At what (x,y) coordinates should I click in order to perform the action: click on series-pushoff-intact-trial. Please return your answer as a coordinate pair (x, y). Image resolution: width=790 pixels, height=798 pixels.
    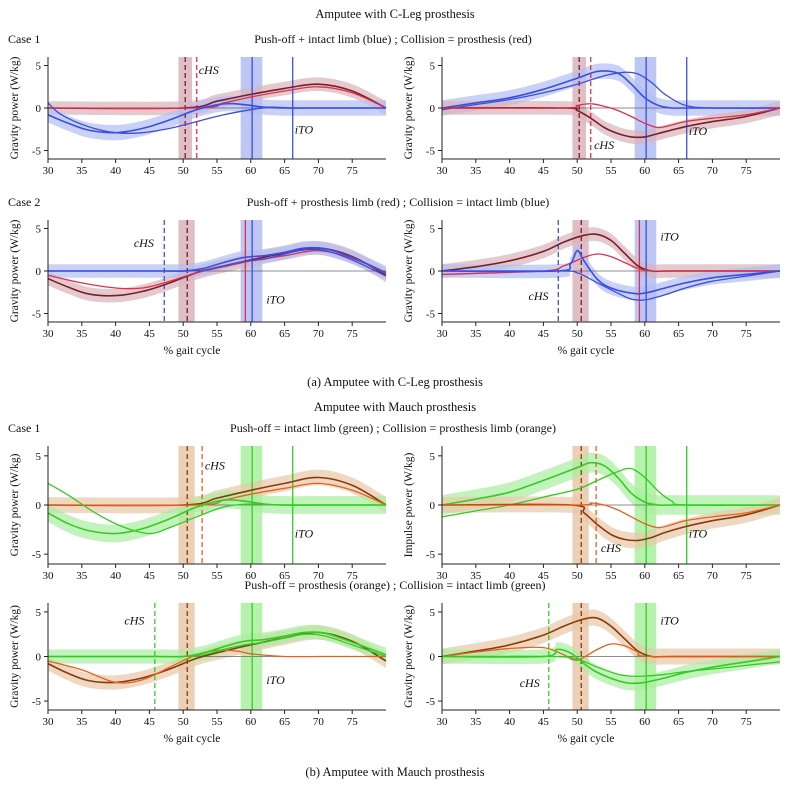
    Looking at the image, I should click on (216, 118).